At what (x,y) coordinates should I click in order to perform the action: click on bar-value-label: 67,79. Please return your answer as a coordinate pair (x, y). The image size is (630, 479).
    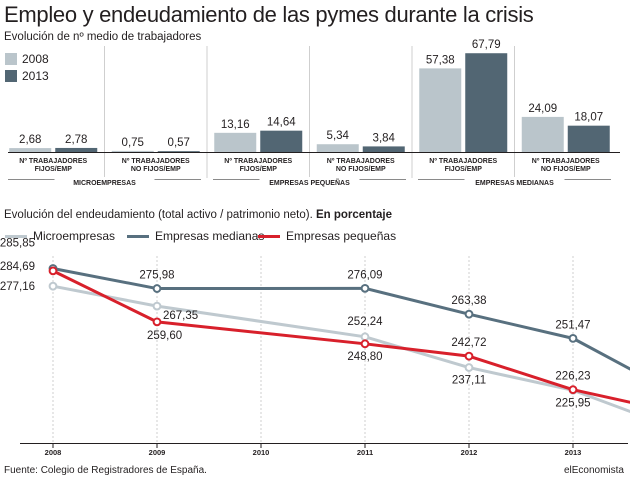
    Looking at the image, I should click on (486, 45).